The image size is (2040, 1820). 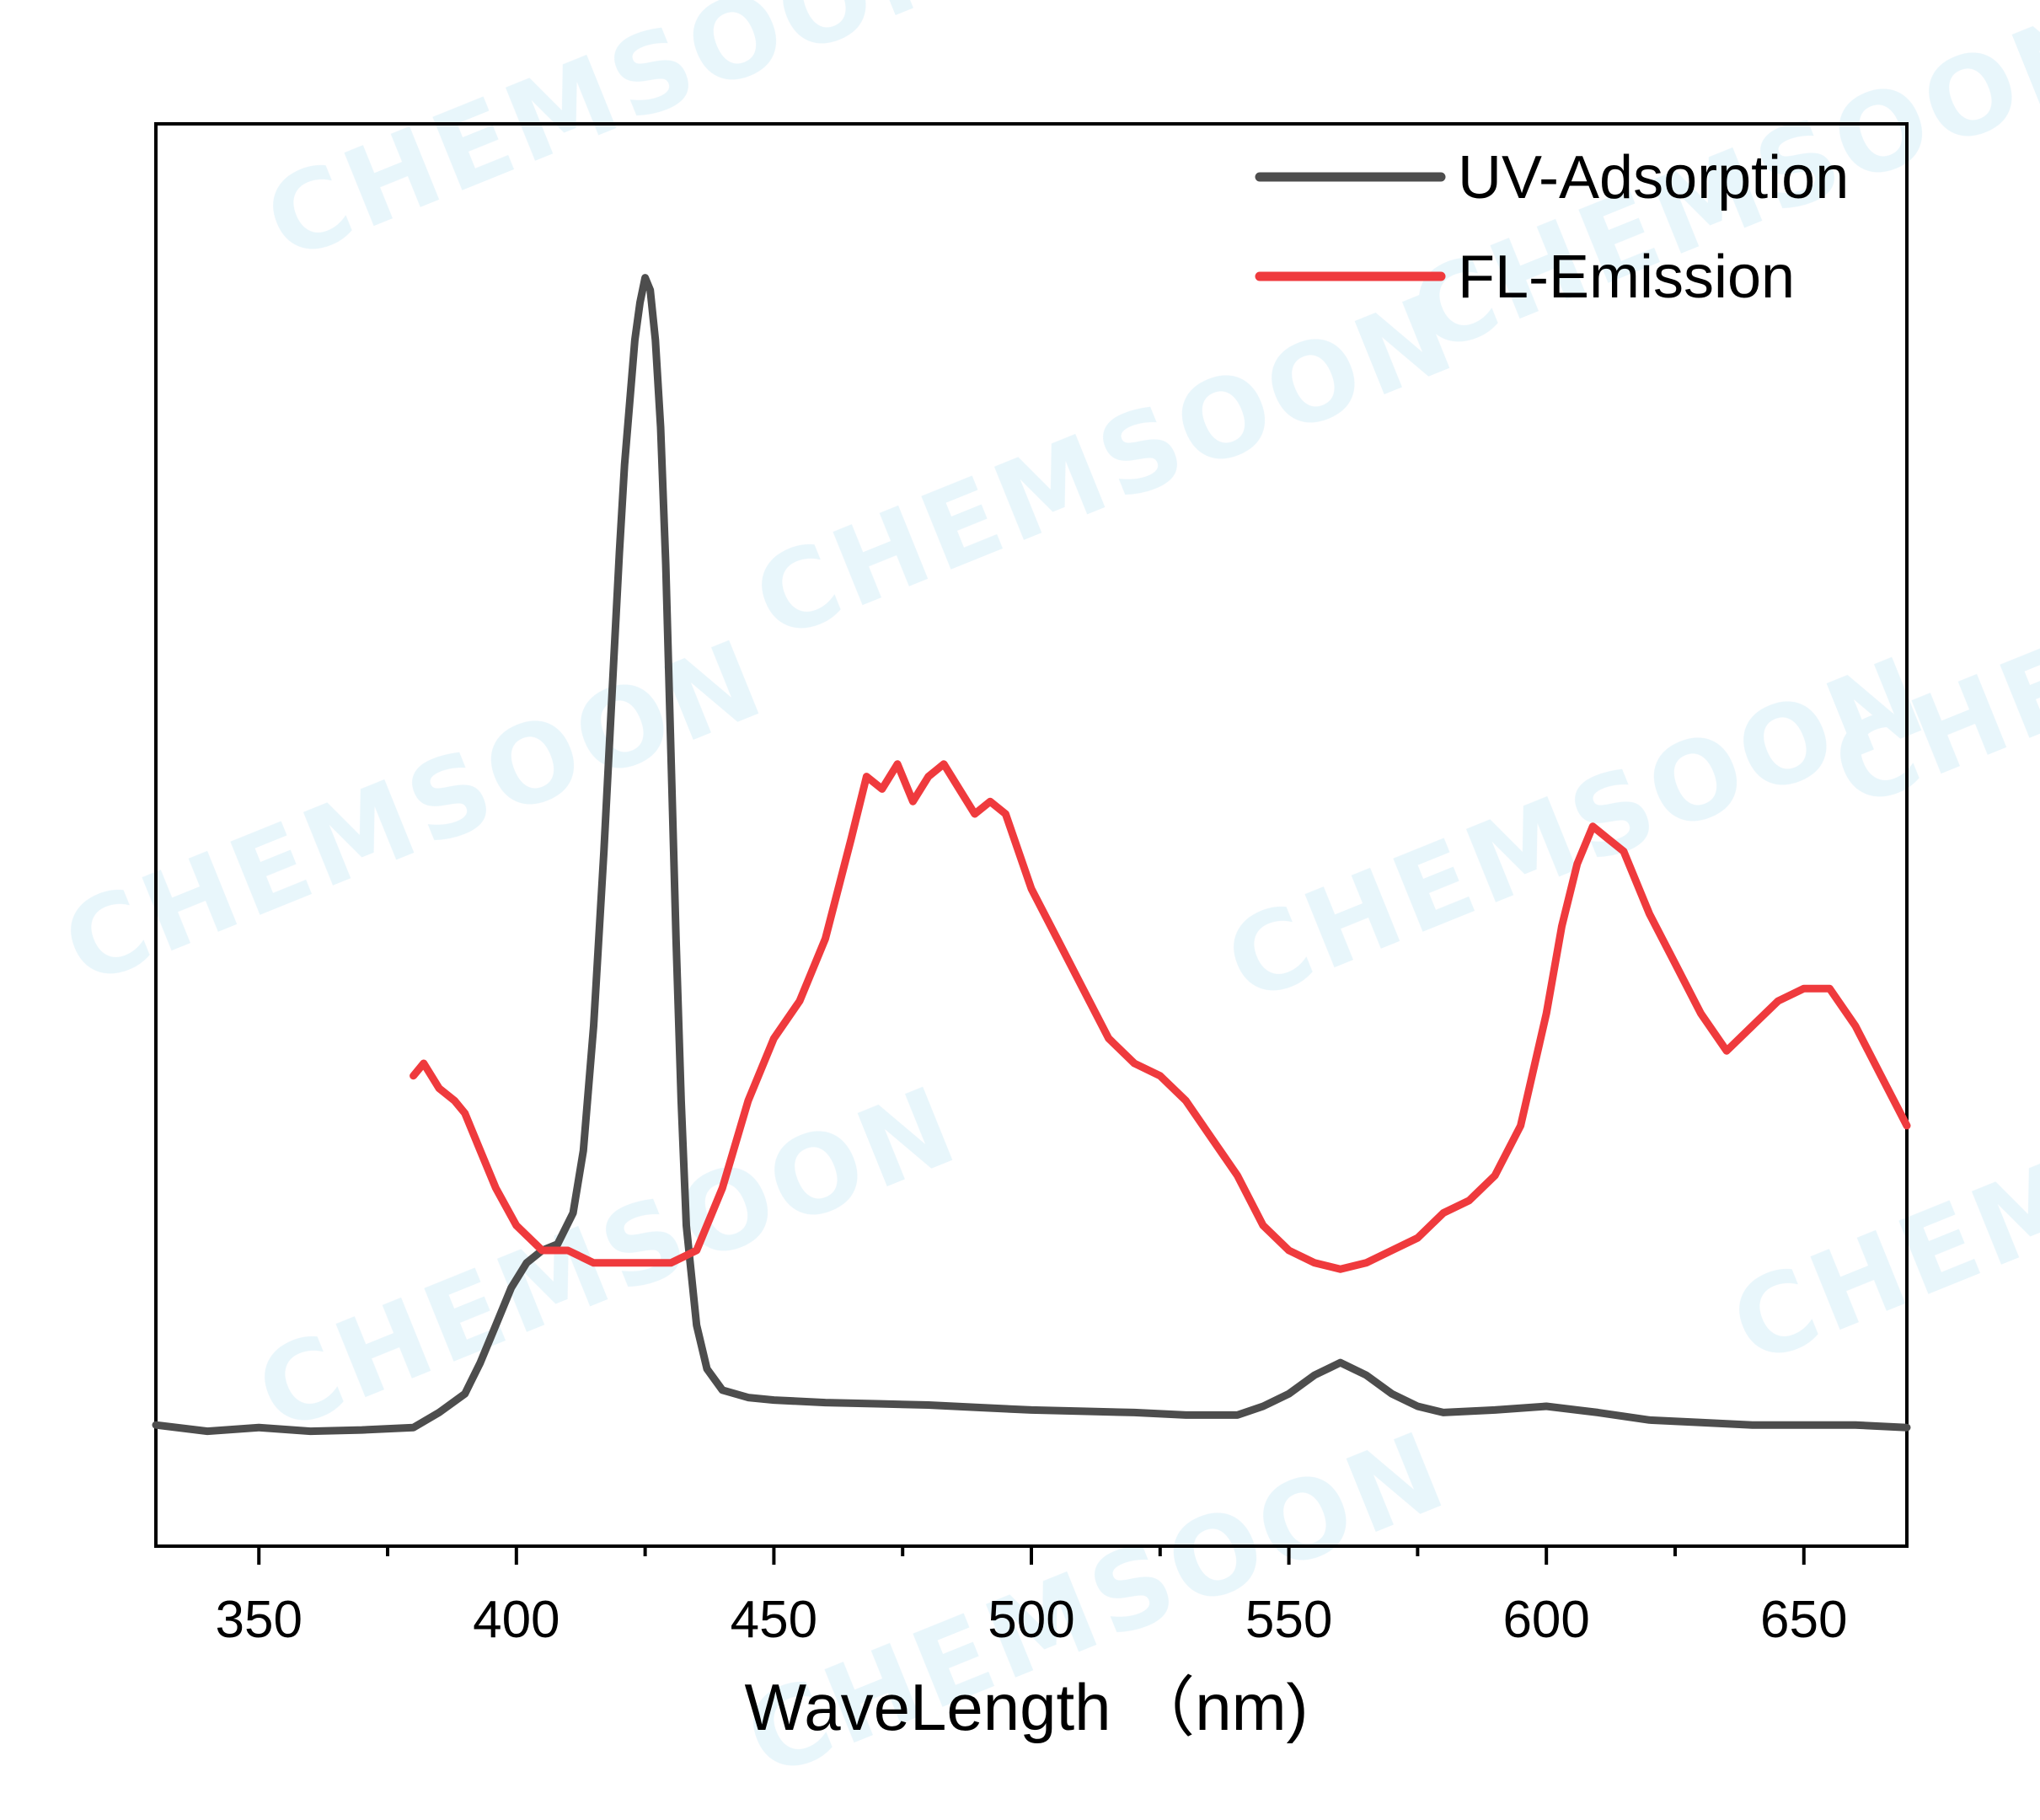 What do you see at coordinates (1545, 1620) in the screenshot?
I see `x-tick-label: 600` at bounding box center [1545, 1620].